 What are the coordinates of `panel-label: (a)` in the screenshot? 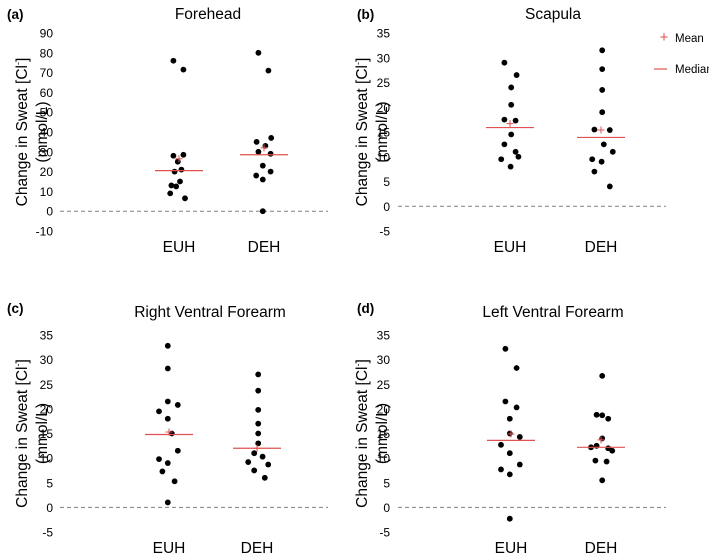 It's located at (15, 14).